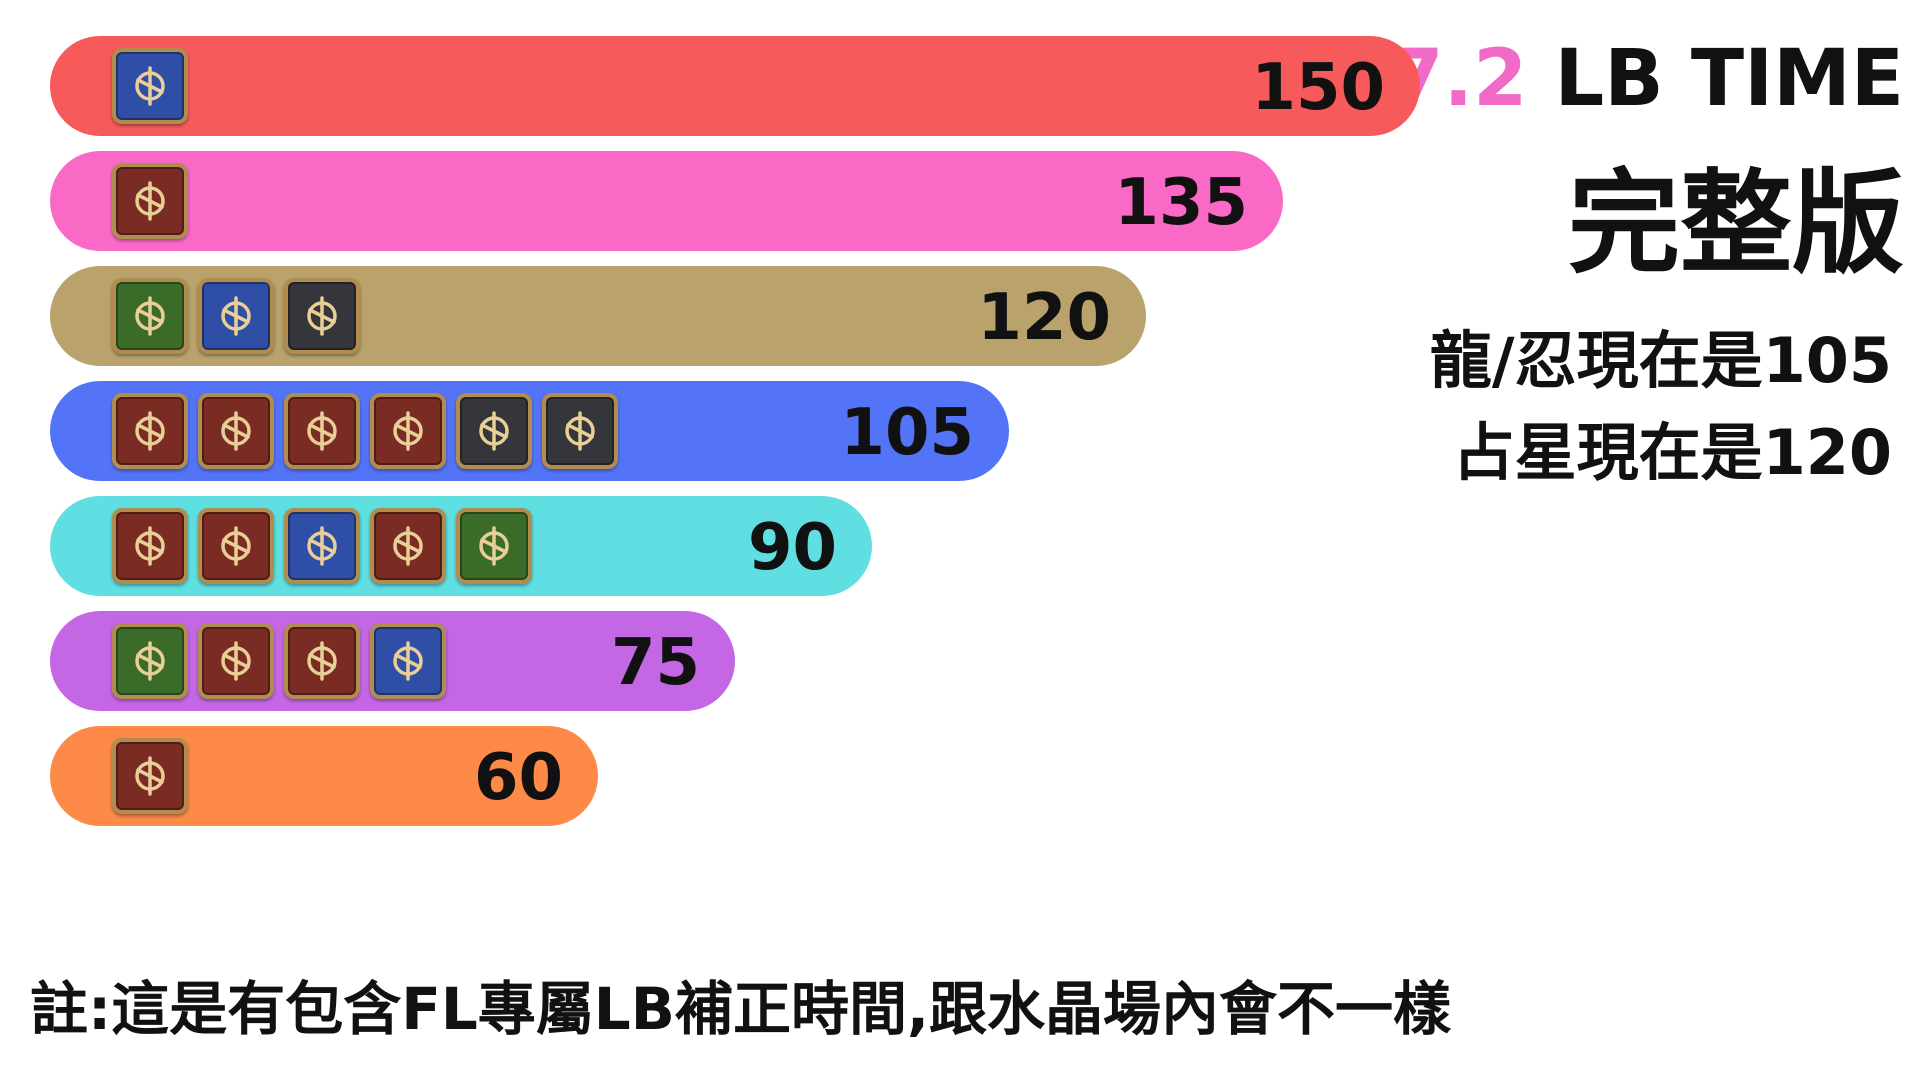 Image resolution: width=1920 pixels, height=1080 pixels. What do you see at coordinates (1044, 318) in the screenshot?
I see `bar-value-label: 120` at bounding box center [1044, 318].